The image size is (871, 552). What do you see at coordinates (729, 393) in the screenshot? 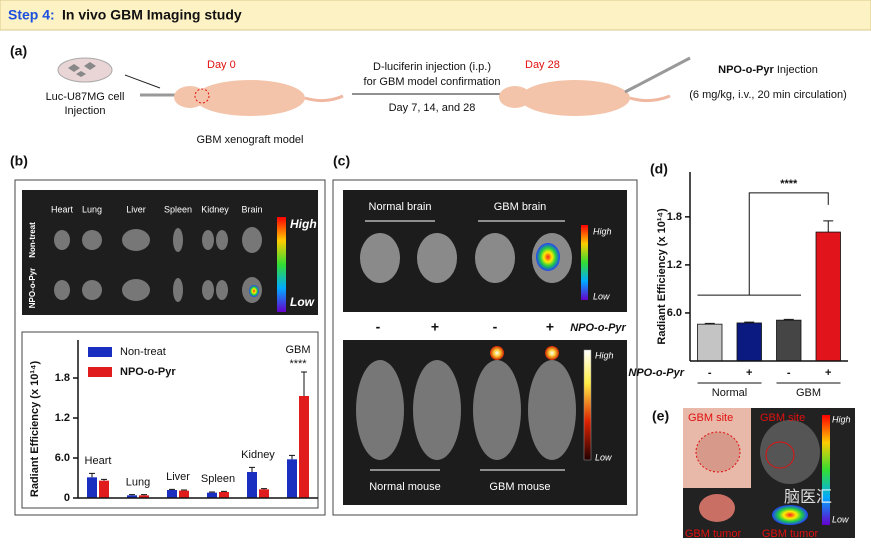
I see `group-label: Normal` at bounding box center [729, 393].